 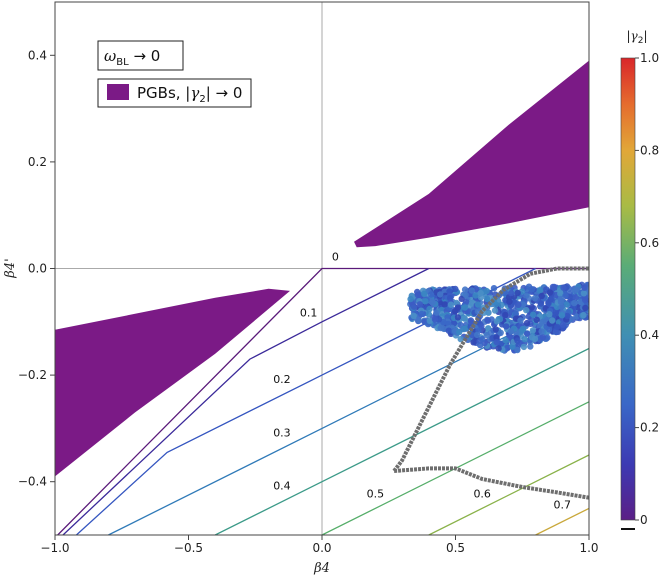 I want to click on colorbar-tick-label: 1.0, so click(x=649, y=58).